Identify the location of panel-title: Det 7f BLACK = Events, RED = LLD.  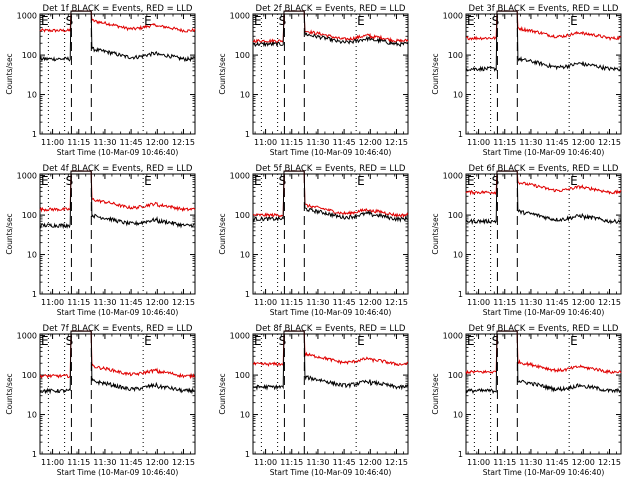
(118, 329).